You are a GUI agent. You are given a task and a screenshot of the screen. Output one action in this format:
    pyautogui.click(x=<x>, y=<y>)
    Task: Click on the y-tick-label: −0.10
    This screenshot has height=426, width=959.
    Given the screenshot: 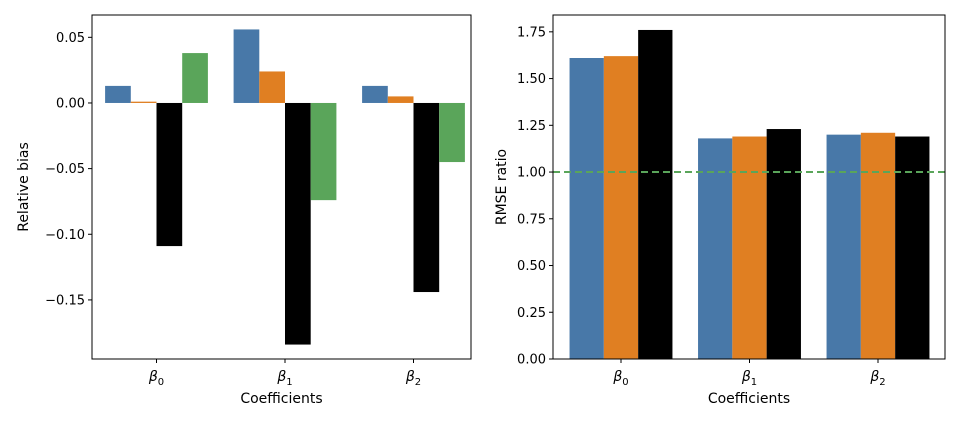 What is the action you would take?
    pyautogui.click(x=65, y=235)
    